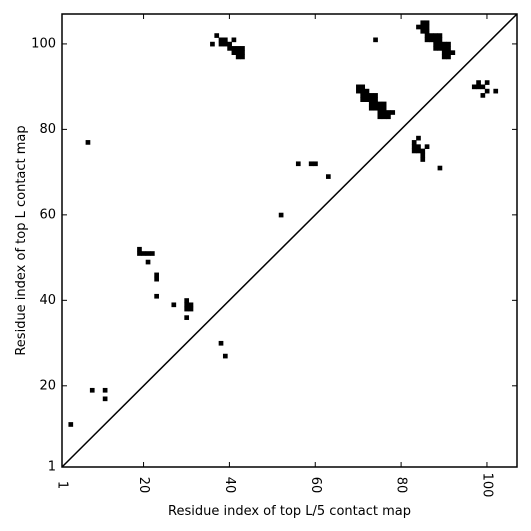 The height and width of the screenshot is (531, 531). I want to click on x-tick-label: 1, so click(62, 485).